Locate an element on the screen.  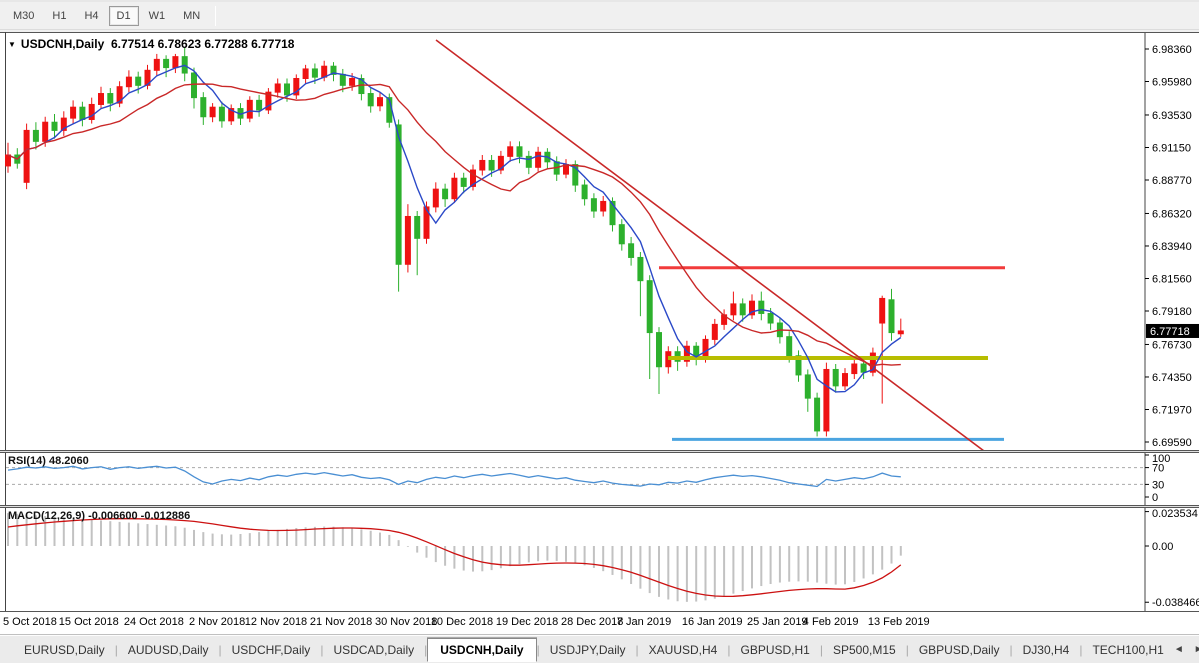
tab-tech100-h1: TECH100,H1 is located at coordinates (1128, 649).